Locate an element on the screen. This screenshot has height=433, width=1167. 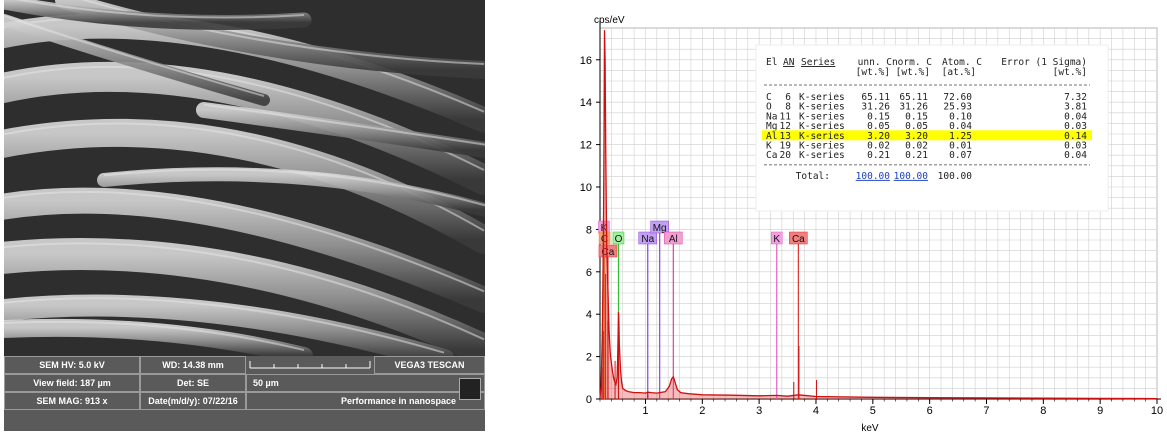
table-header-cell: unn. C is located at coordinates (875, 62).